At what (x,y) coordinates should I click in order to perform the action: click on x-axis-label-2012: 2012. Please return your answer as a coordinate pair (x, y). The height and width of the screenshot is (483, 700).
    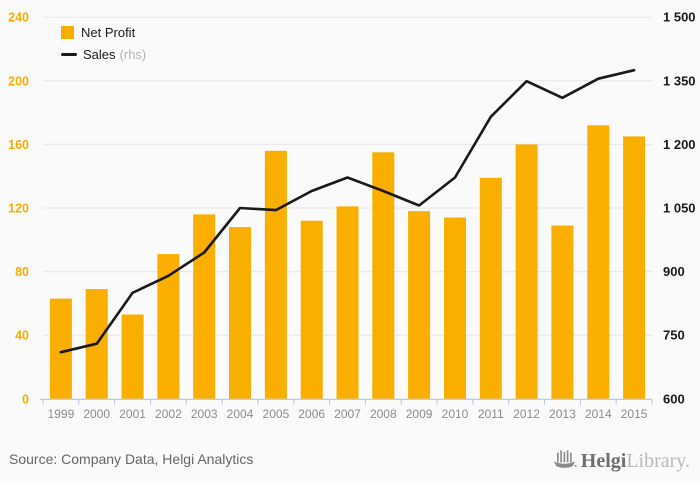
    Looking at the image, I should click on (526, 413).